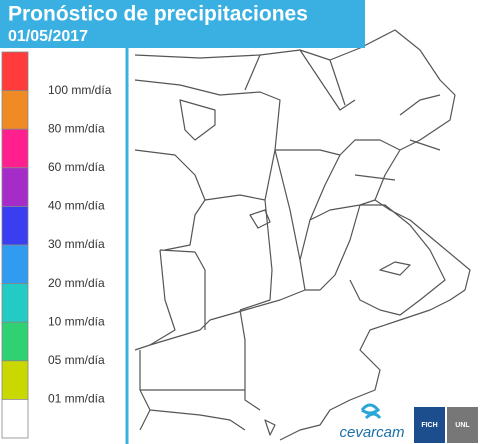 This screenshot has width=480, height=444. Describe the element at coordinates (80, 90) in the screenshot. I see `legend-label: 100 mm/día` at that location.